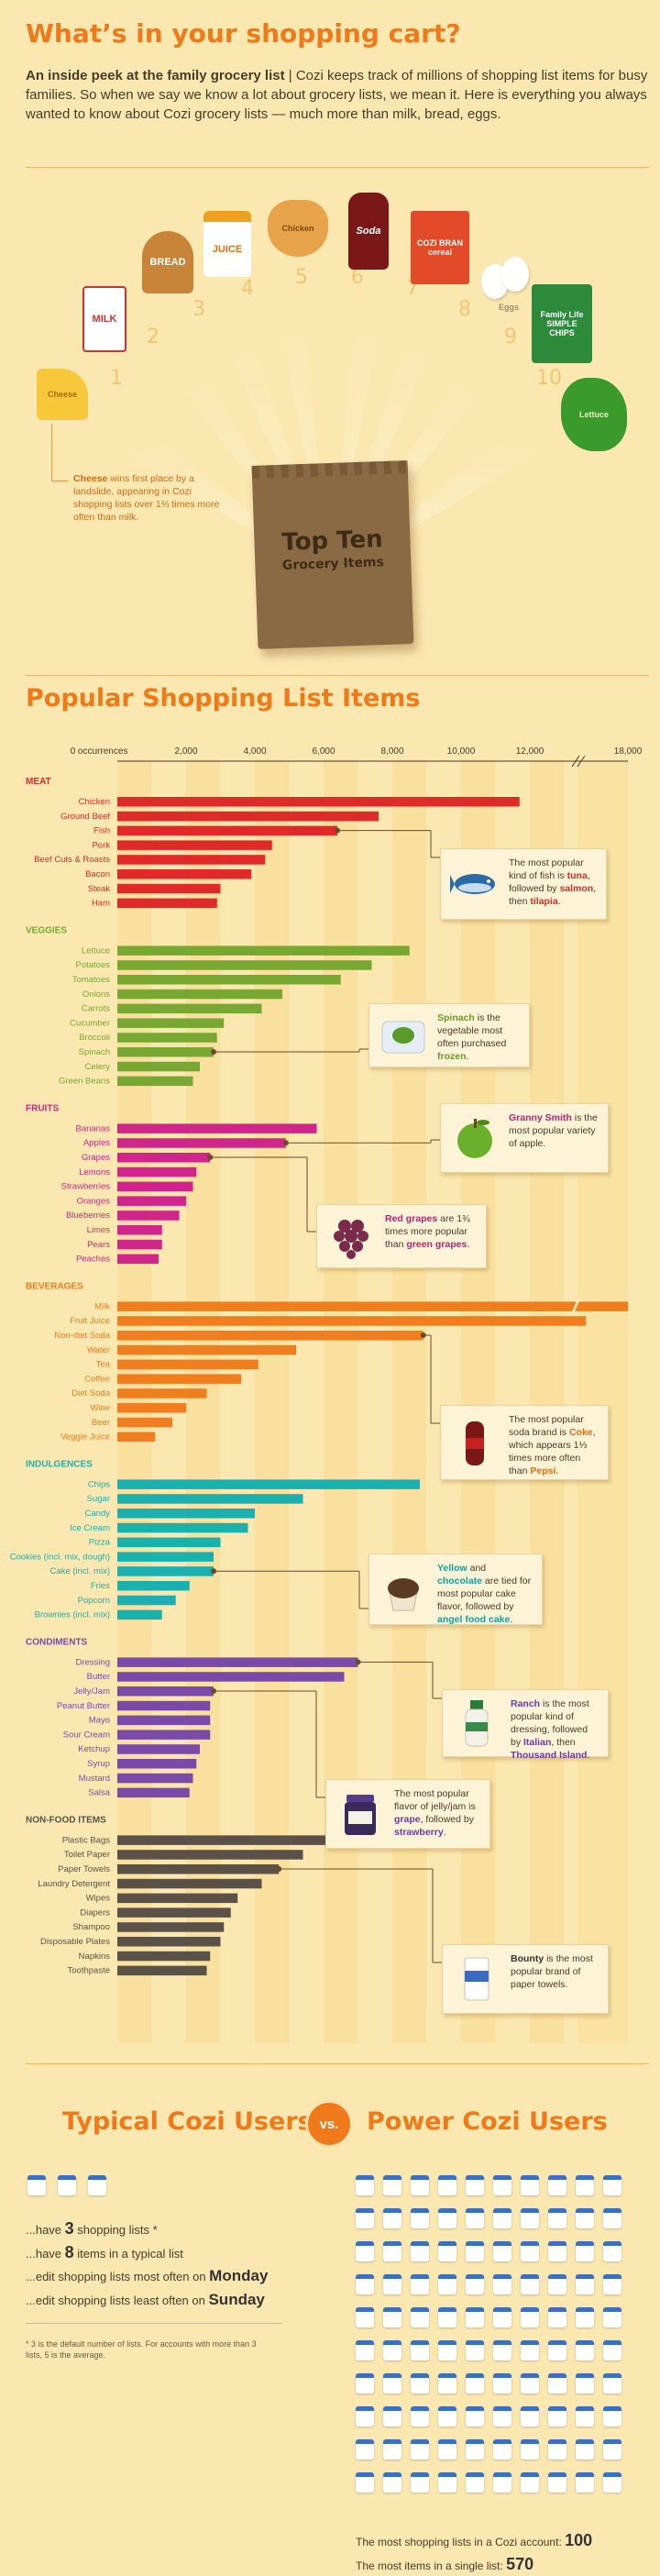 The width and height of the screenshot is (660, 2576). Describe the element at coordinates (74, 1884) in the screenshot. I see `row-label: Laundry Detergent` at that location.